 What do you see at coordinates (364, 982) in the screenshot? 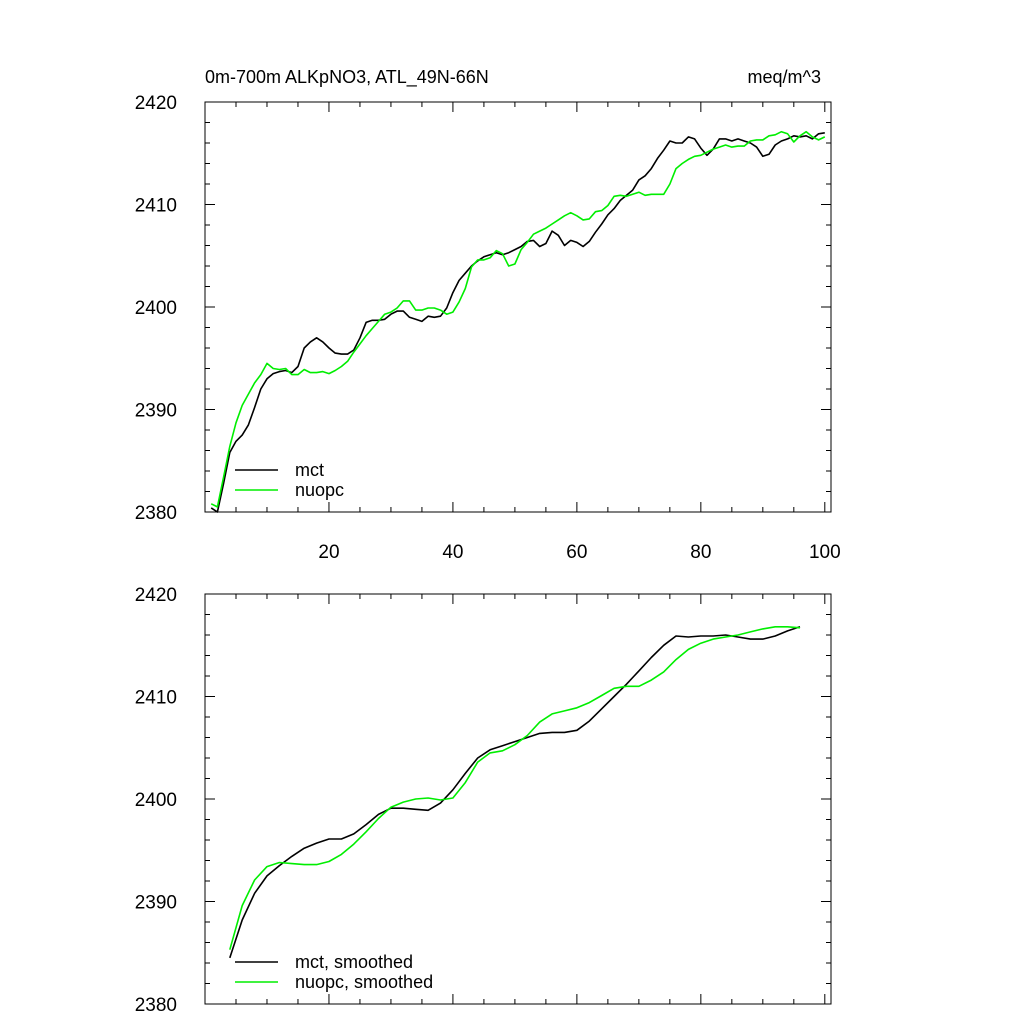
I see `legend-label: nuopc, smoothed` at bounding box center [364, 982].